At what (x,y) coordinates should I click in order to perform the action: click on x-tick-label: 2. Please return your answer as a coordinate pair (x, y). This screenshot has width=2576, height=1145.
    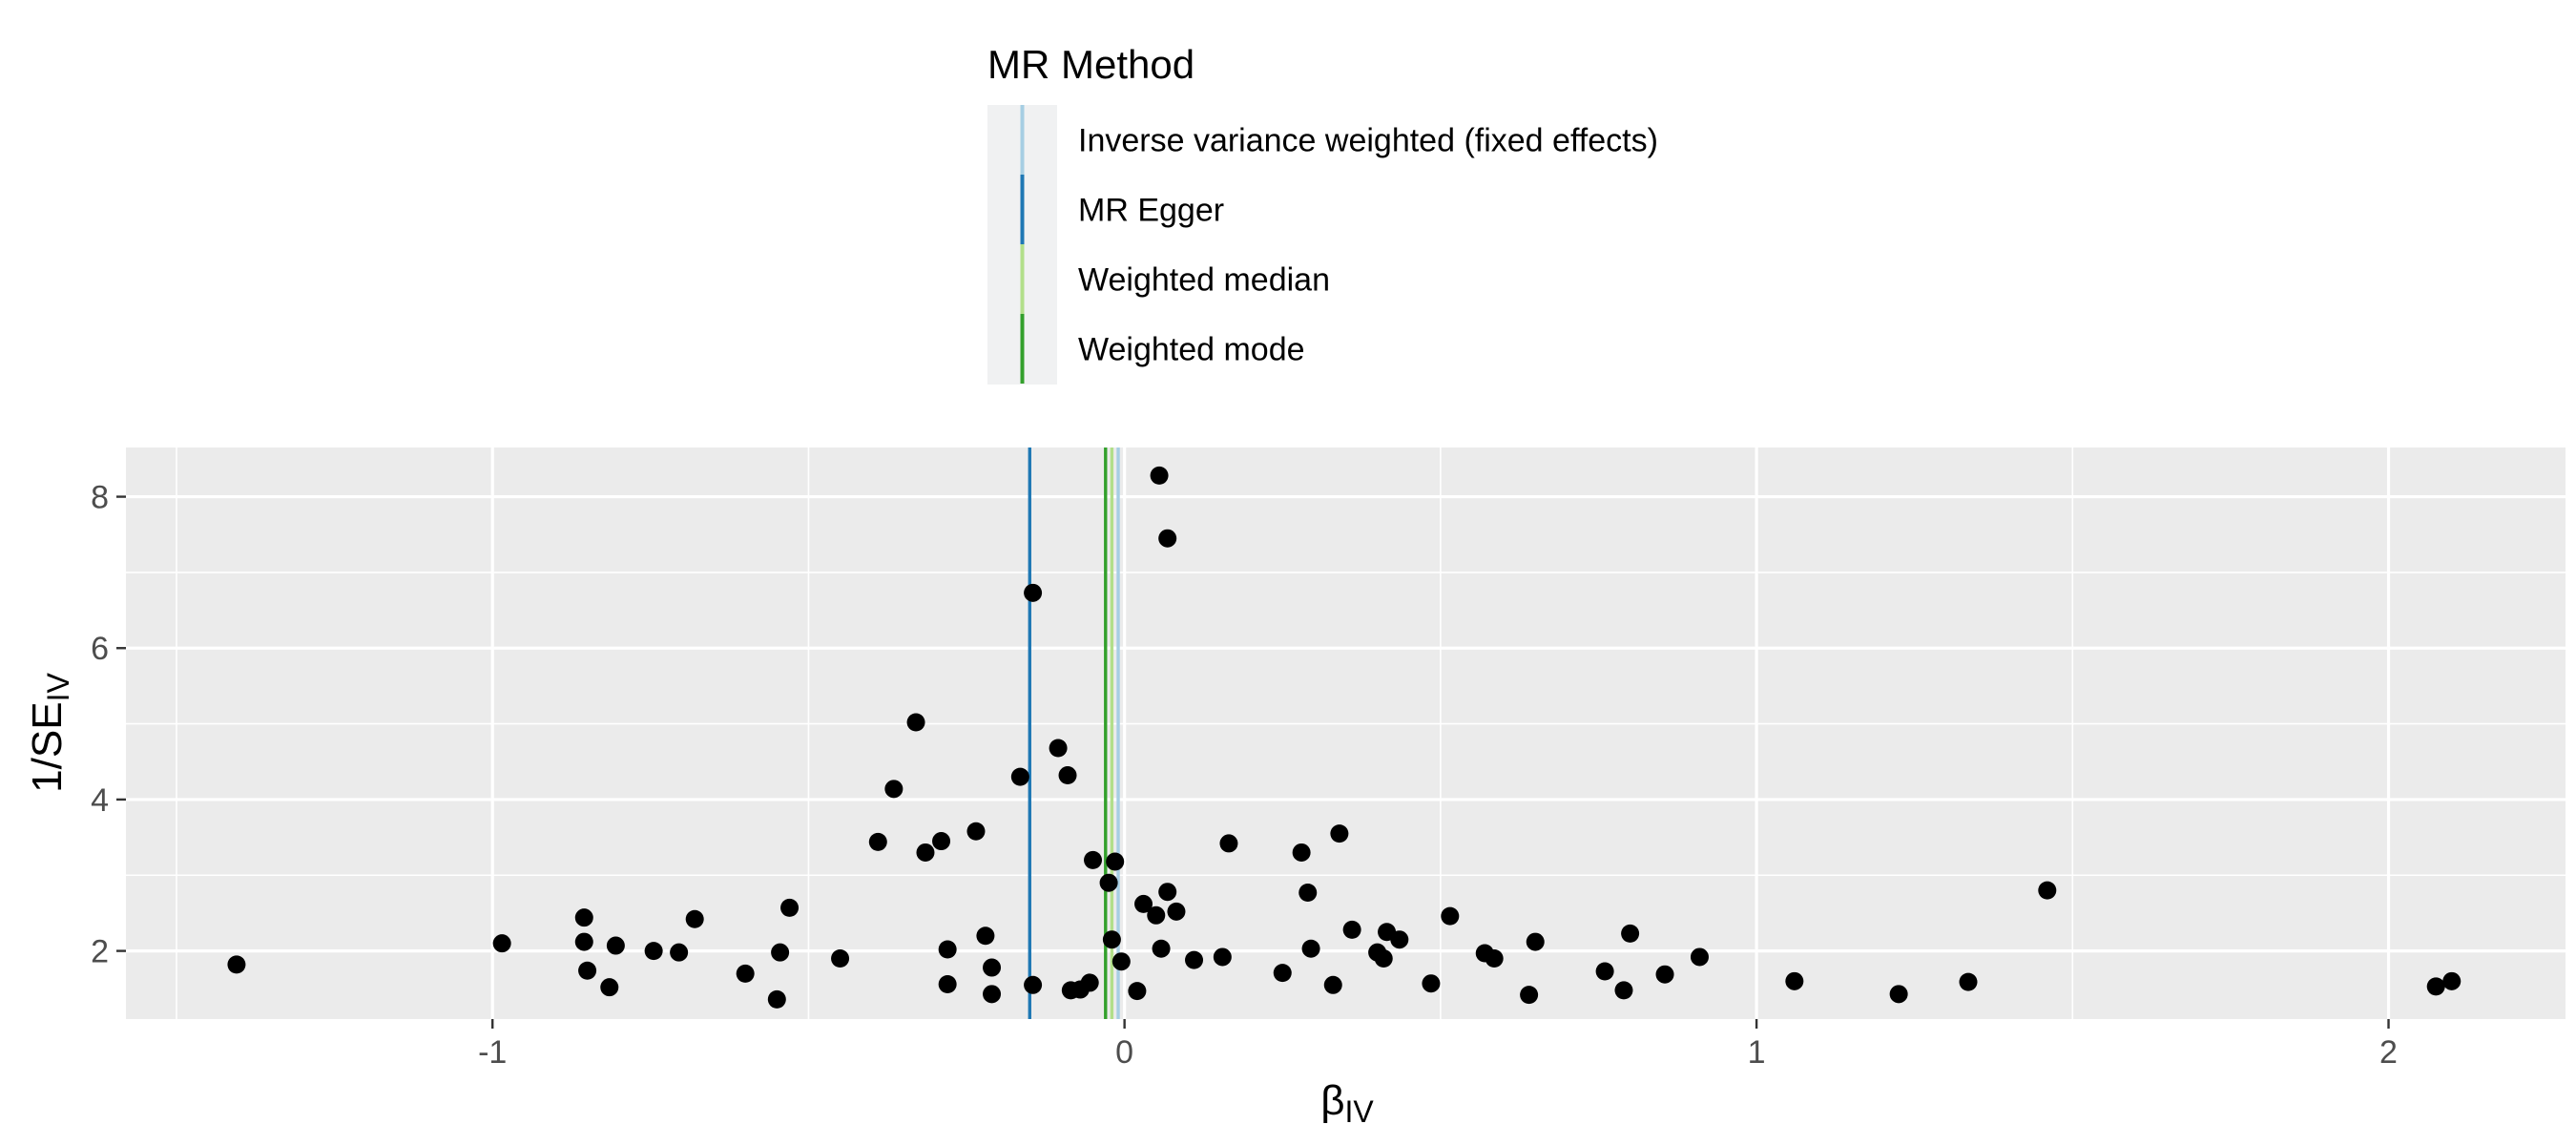
    Looking at the image, I should click on (2388, 1052).